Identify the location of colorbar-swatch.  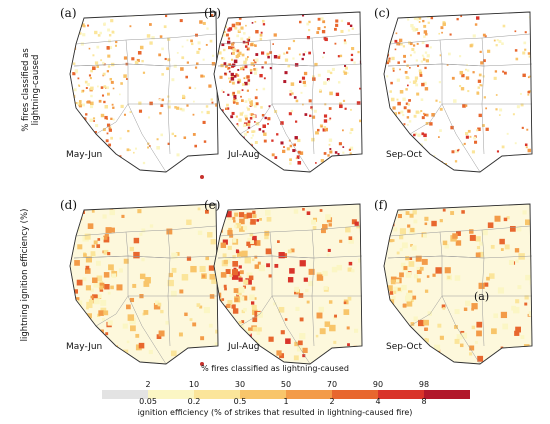
(125, 394).